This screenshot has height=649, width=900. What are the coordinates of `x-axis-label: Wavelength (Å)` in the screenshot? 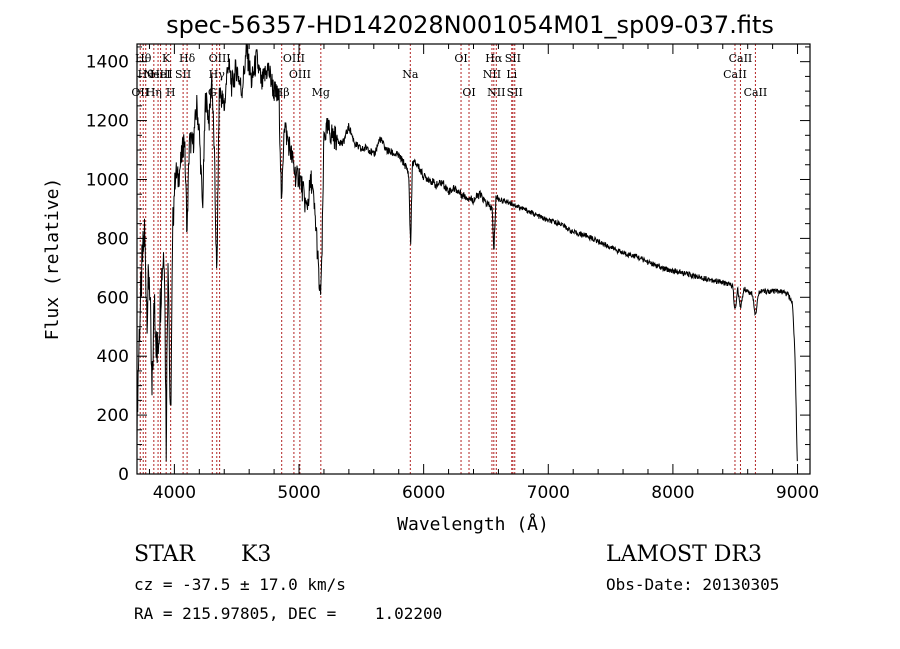 It's located at (473, 524).